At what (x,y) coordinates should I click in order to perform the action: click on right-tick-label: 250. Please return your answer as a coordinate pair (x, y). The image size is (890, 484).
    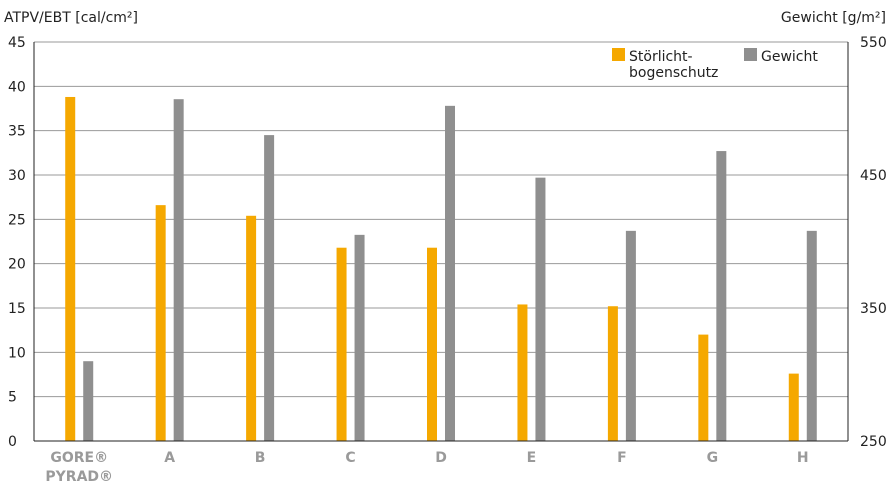
    Looking at the image, I should click on (873, 442).